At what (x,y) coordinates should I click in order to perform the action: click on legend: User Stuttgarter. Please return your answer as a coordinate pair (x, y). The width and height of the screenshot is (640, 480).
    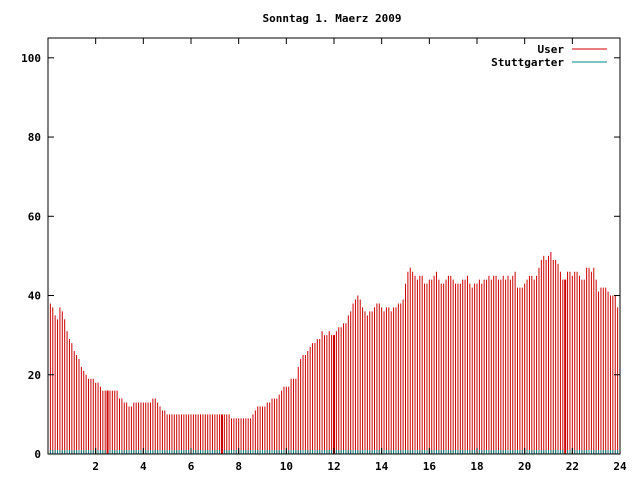
    Looking at the image, I should click on (549, 56).